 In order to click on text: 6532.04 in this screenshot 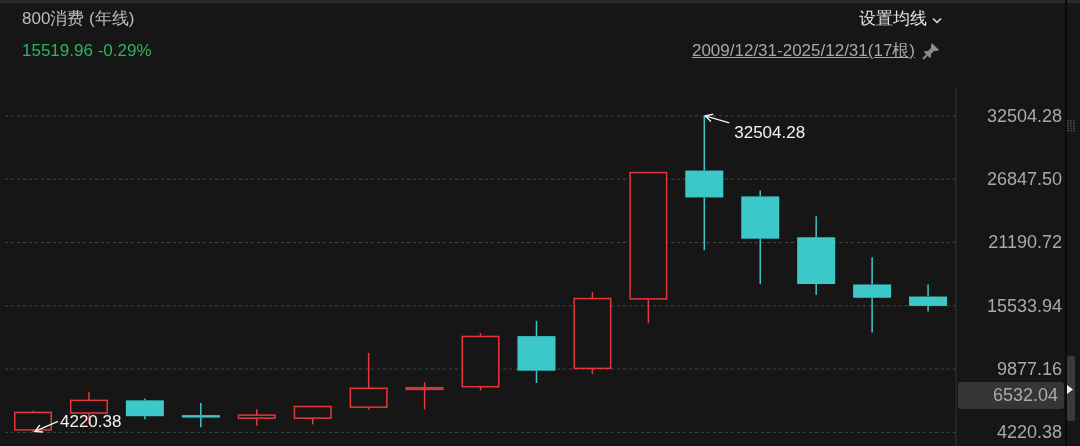, I will do `click(1025, 395)`.